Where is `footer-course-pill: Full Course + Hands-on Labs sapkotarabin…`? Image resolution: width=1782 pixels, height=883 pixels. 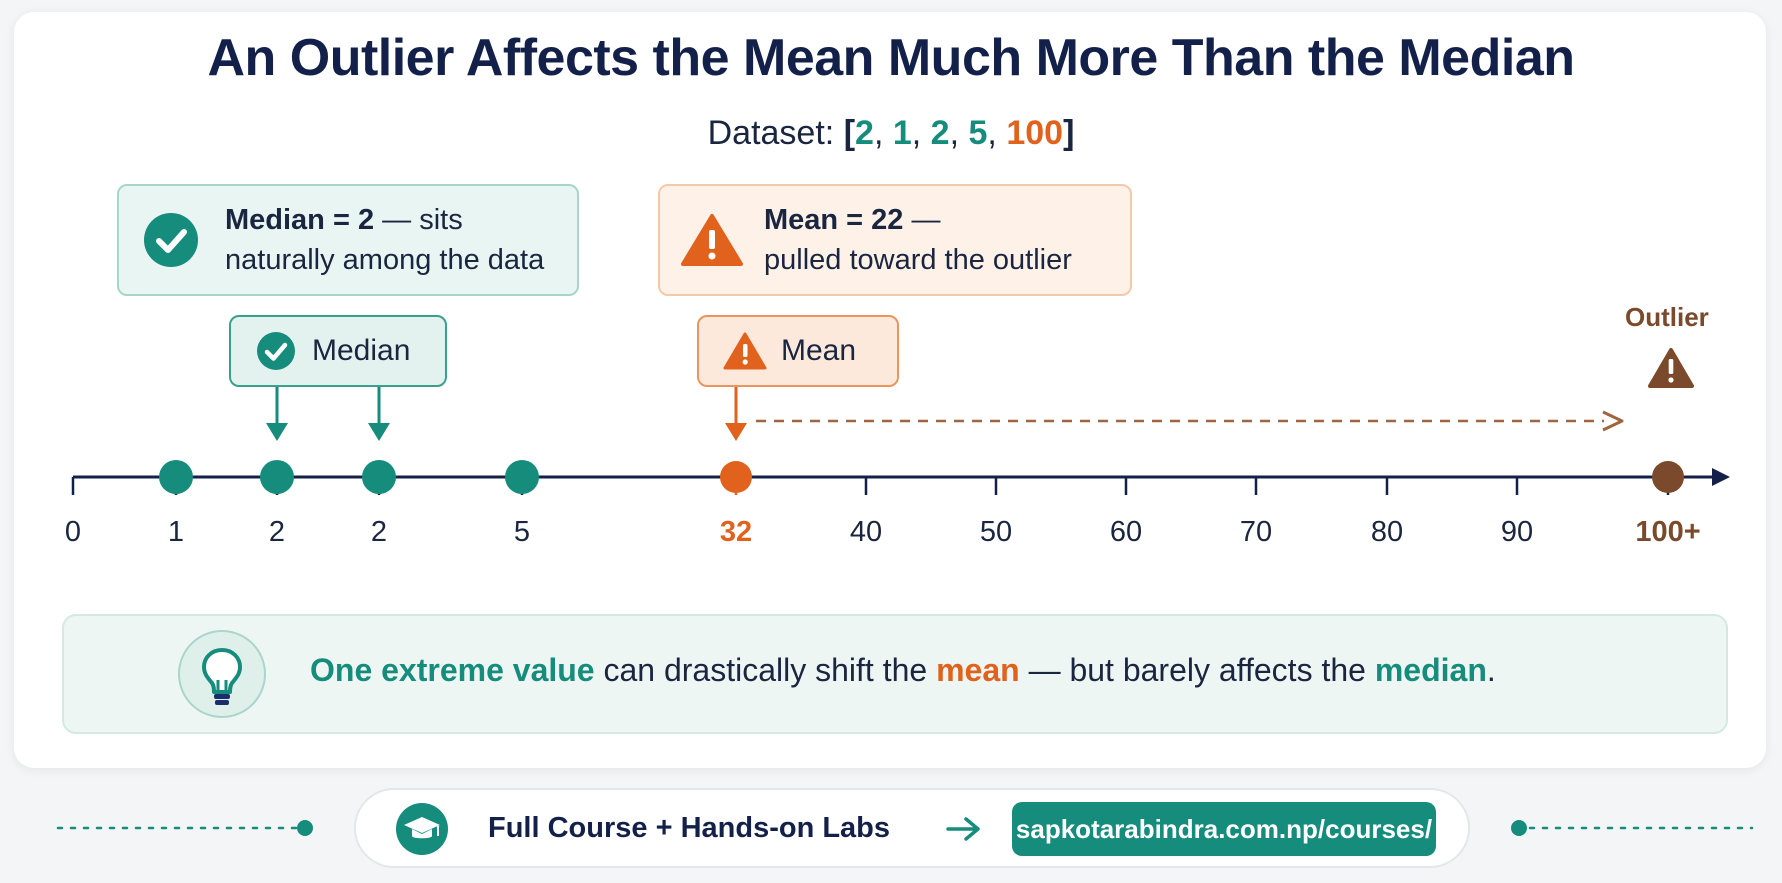 footer-course-pill: Full Course + Hands-on Labs sapkotarabin… is located at coordinates (912, 828).